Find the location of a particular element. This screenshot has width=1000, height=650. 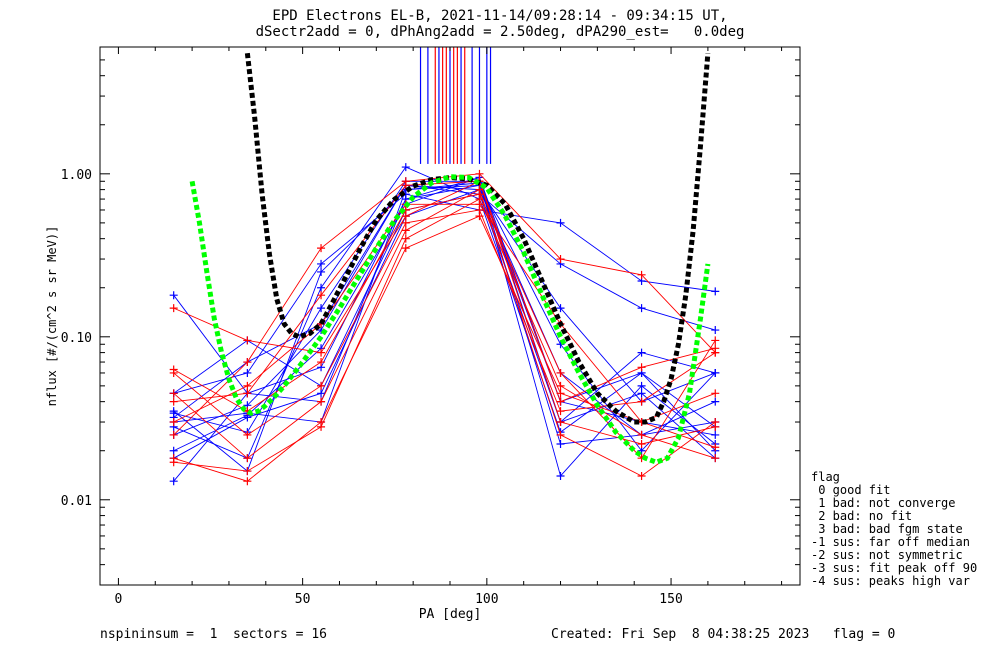

x-tick-label: 150 is located at coordinates (670, 599).